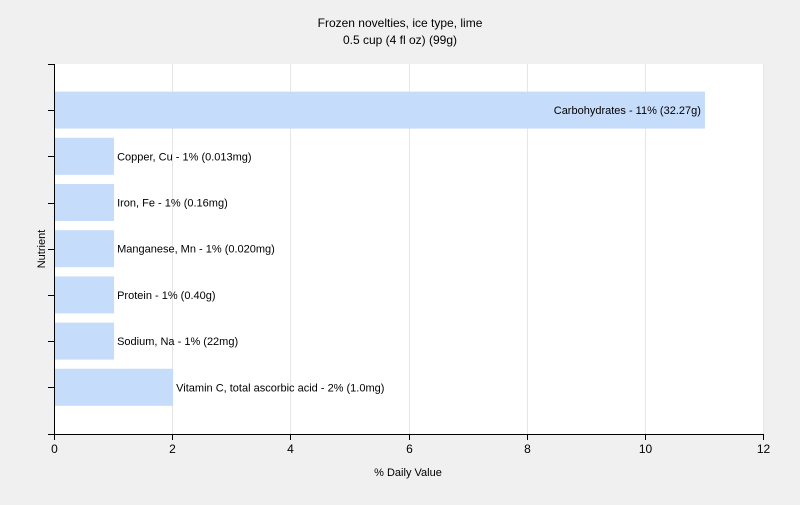 This screenshot has width=800, height=505. What do you see at coordinates (764, 449) in the screenshot?
I see `x-tick-label: 12` at bounding box center [764, 449].